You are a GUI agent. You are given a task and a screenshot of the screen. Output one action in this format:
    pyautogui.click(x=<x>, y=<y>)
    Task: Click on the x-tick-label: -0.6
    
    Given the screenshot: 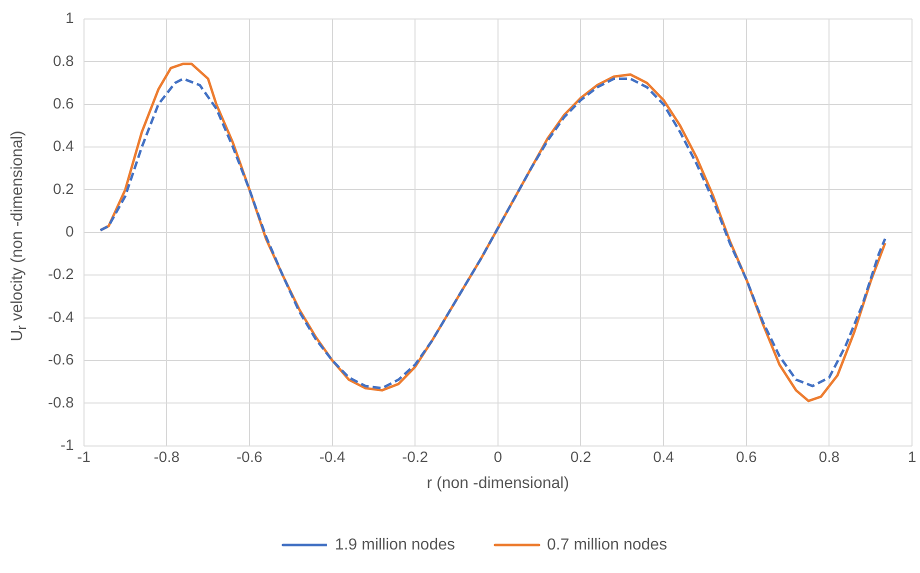 What is the action you would take?
    pyautogui.click(x=249, y=457)
    